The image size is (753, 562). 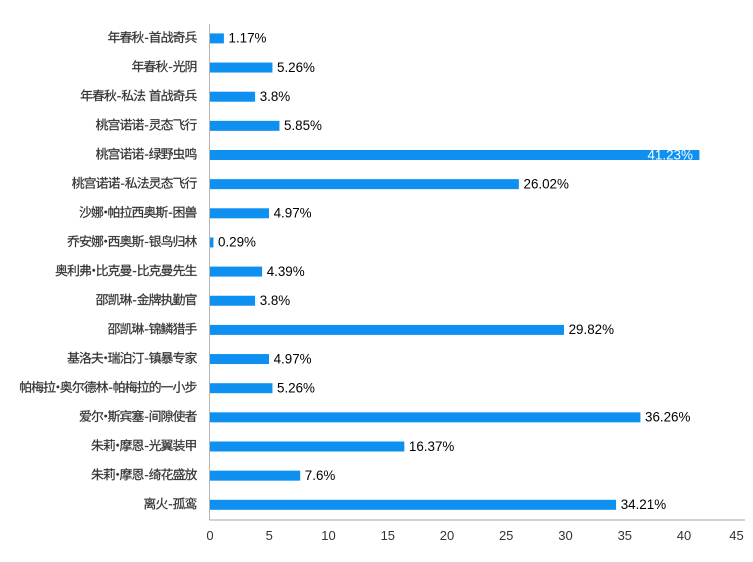 I want to click on svg-text: 29.82%, so click(x=592, y=329).